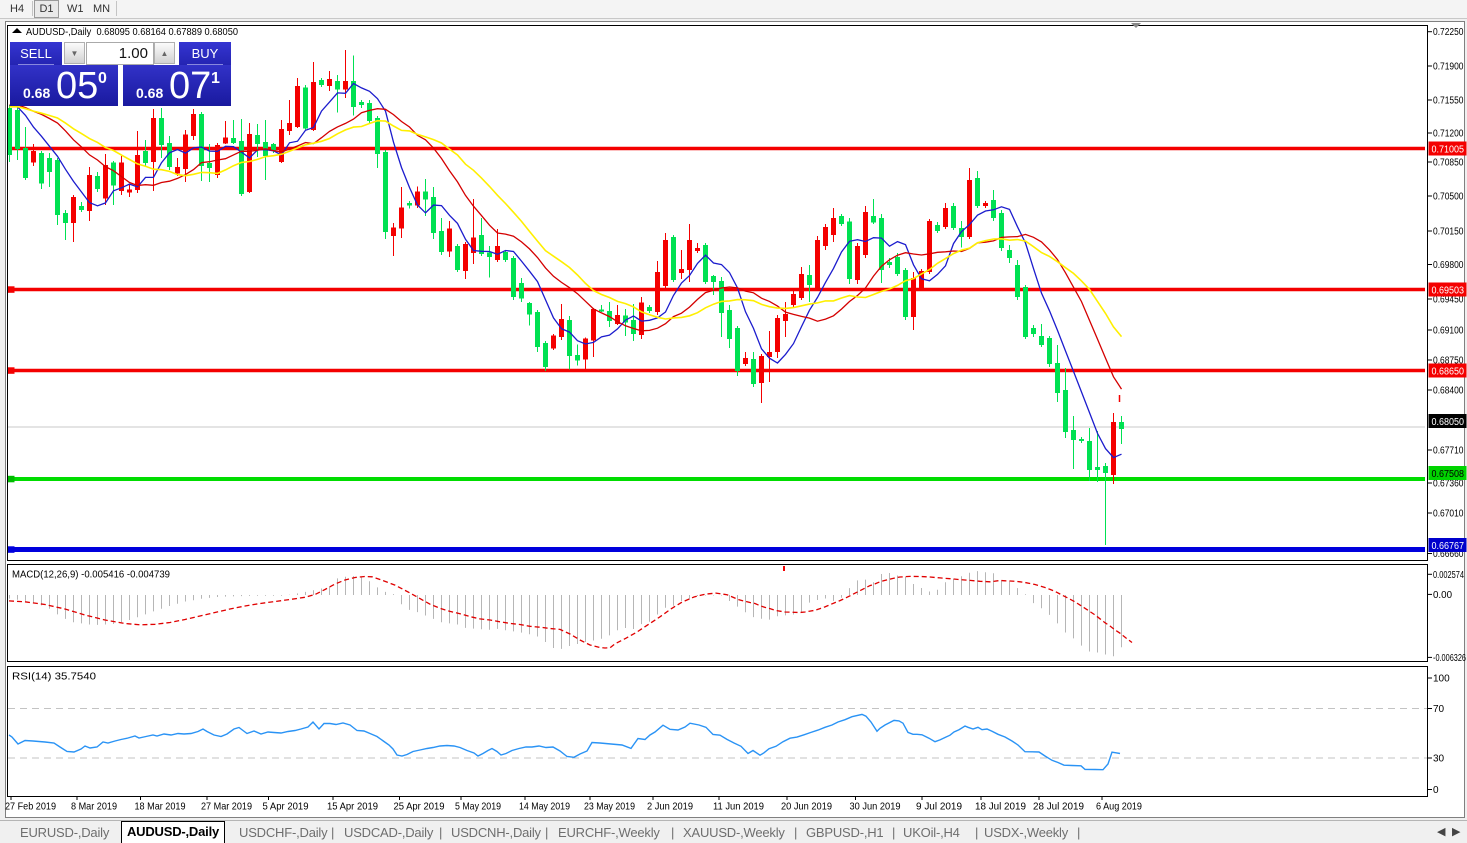 The image size is (1467, 843). I want to click on svg-text: 2 Jun 2019, so click(670, 807).